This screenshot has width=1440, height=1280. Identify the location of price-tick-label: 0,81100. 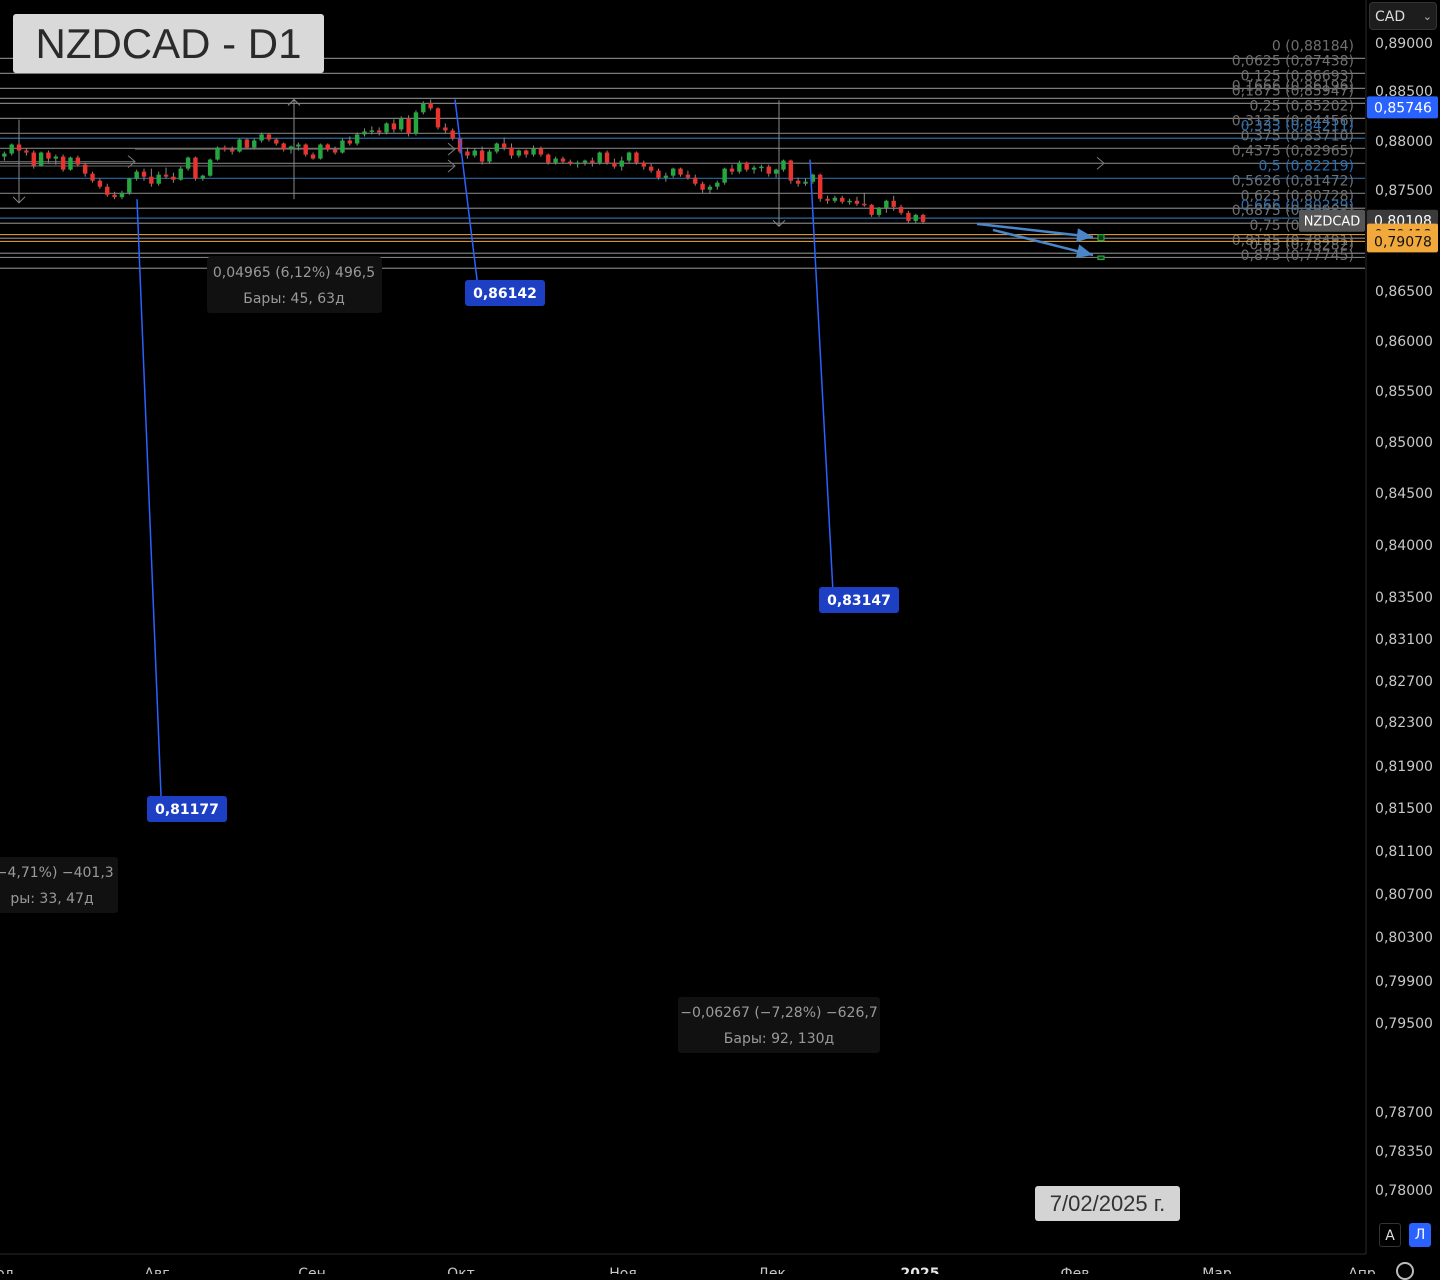
(1404, 852).